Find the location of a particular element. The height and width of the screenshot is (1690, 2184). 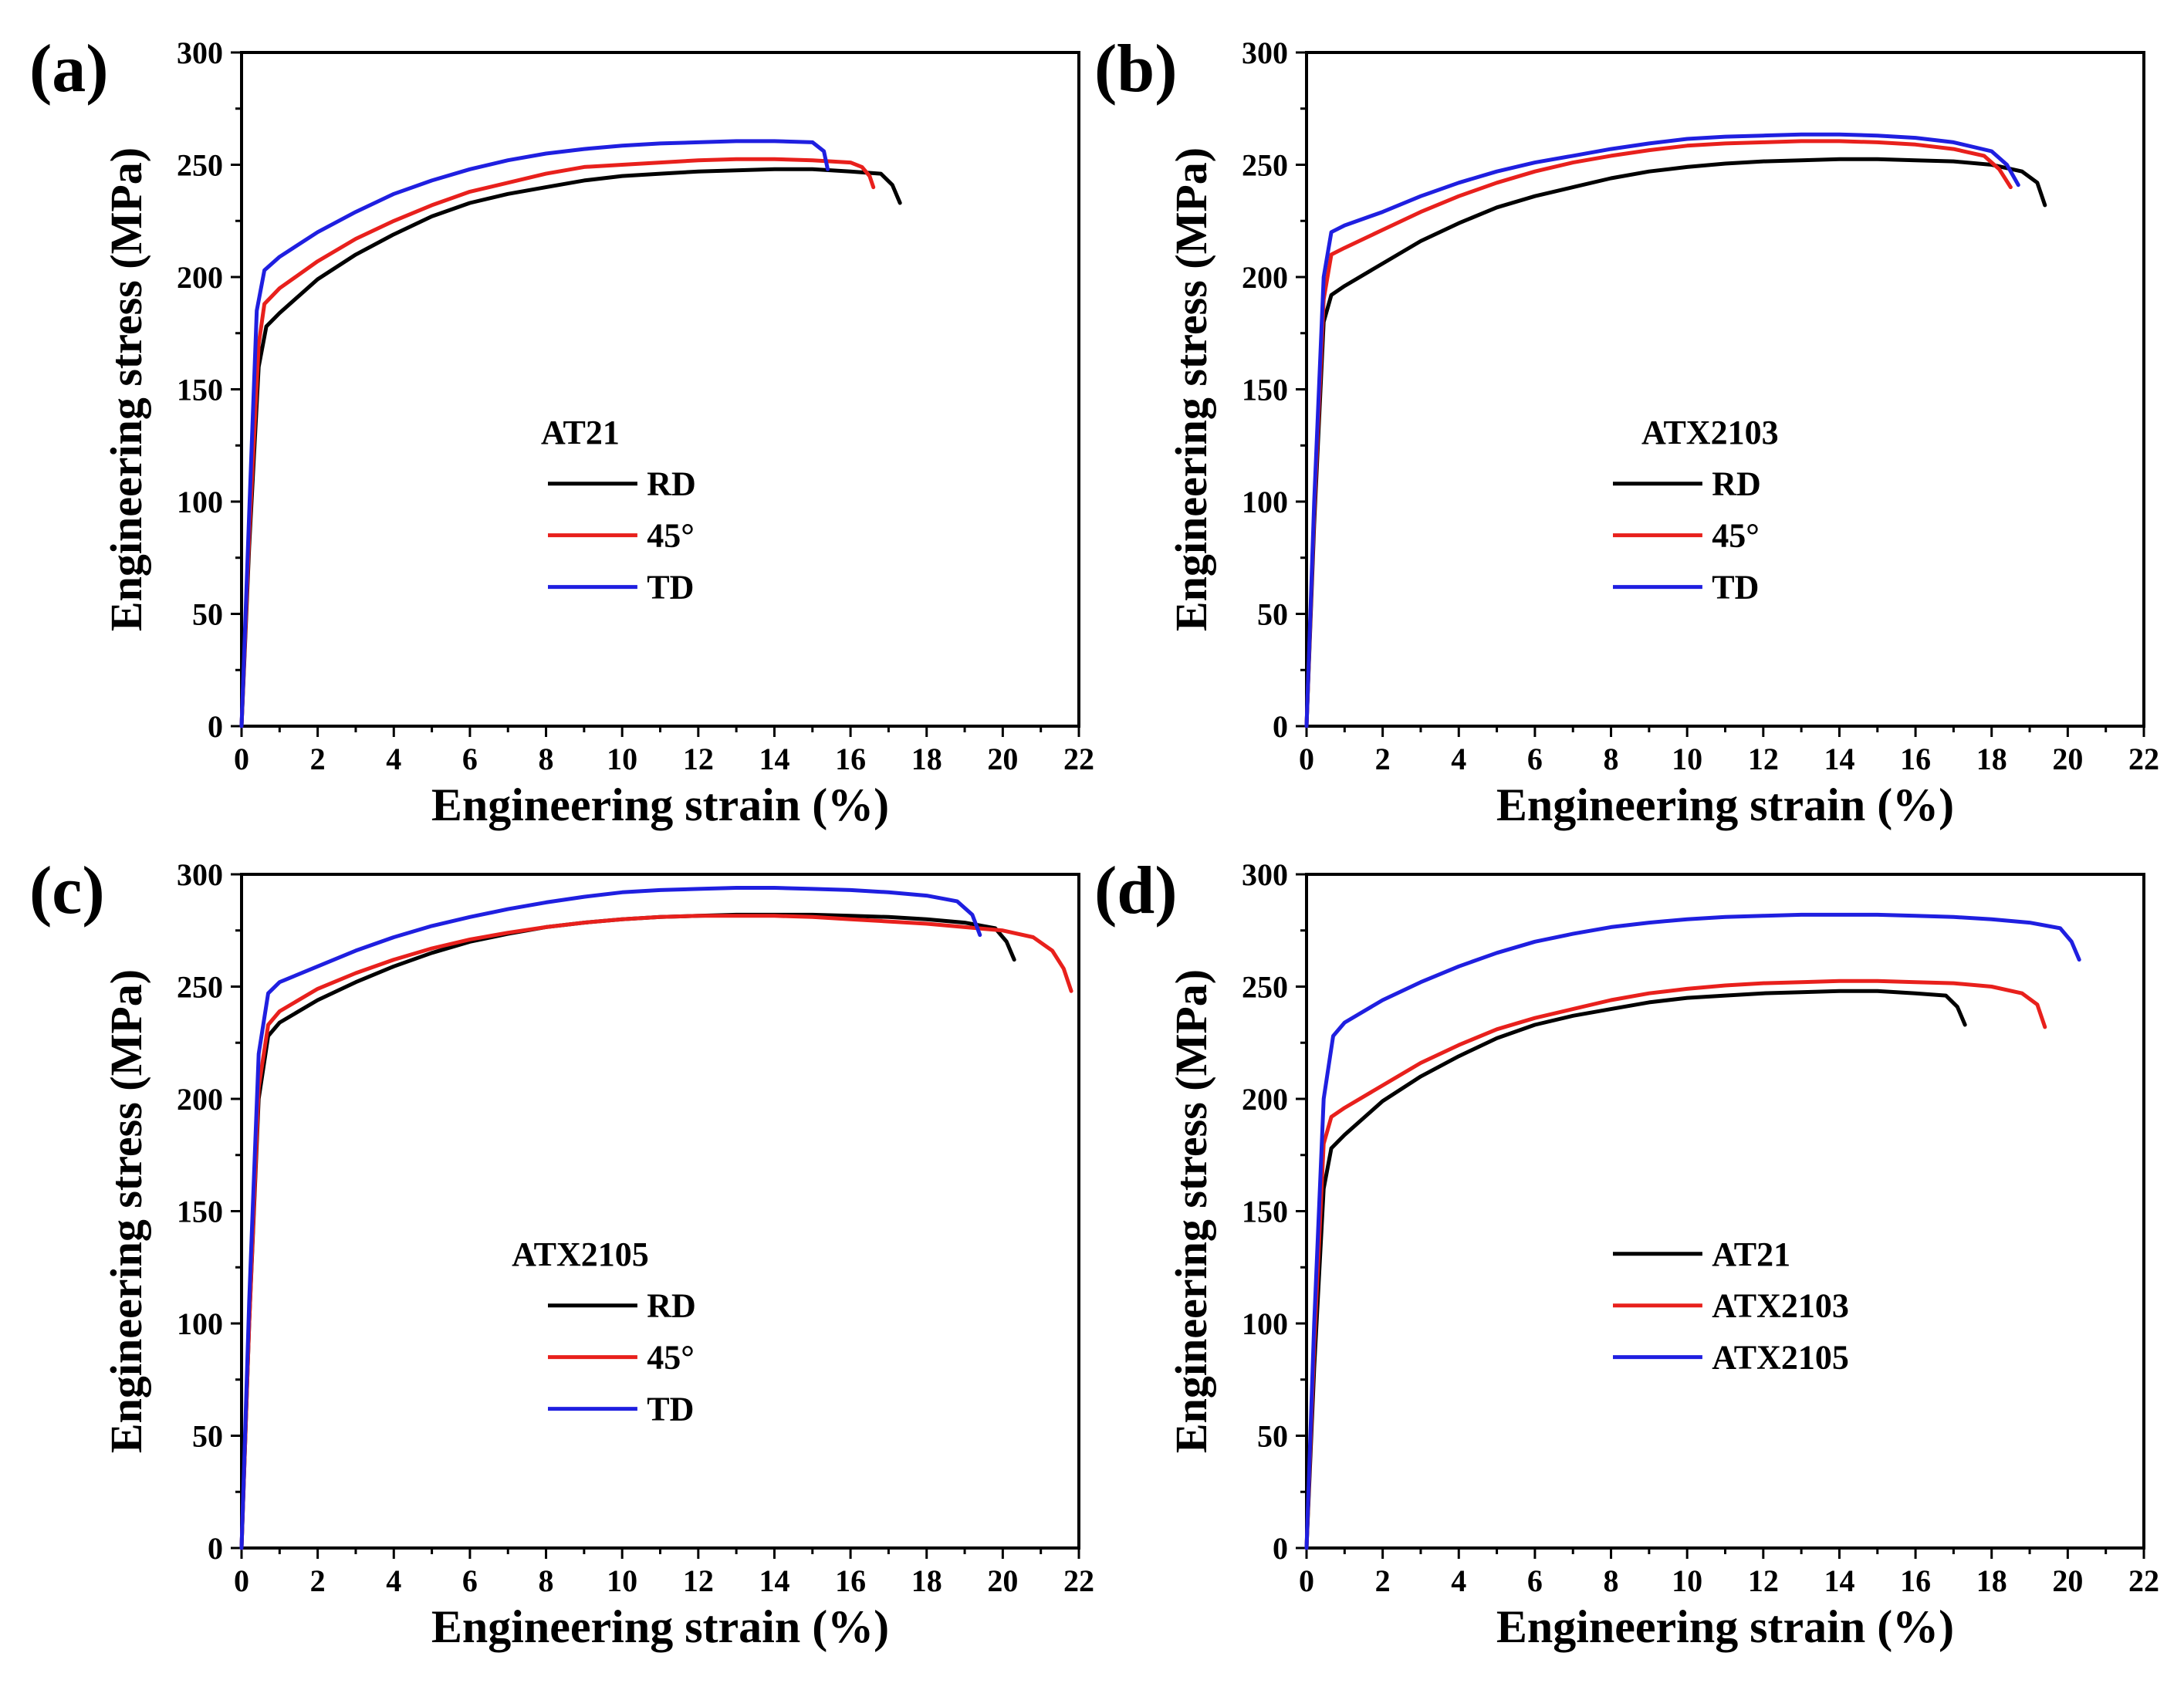

panel-label: (c) is located at coordinates (67, 890).